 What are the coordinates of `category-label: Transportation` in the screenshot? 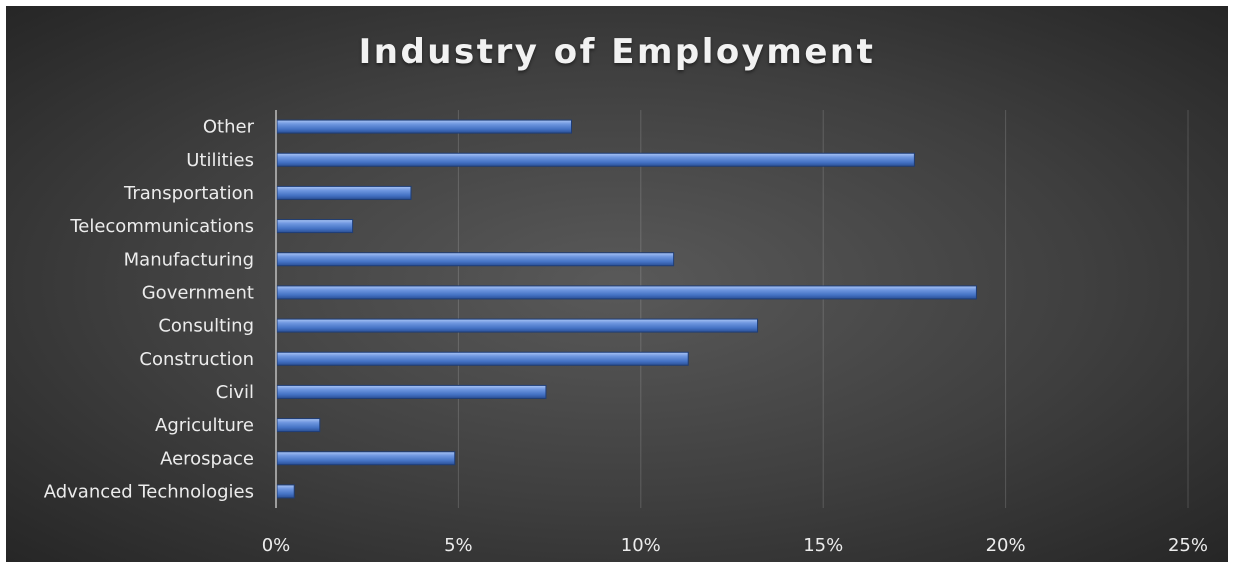 It's located at (188, 193).